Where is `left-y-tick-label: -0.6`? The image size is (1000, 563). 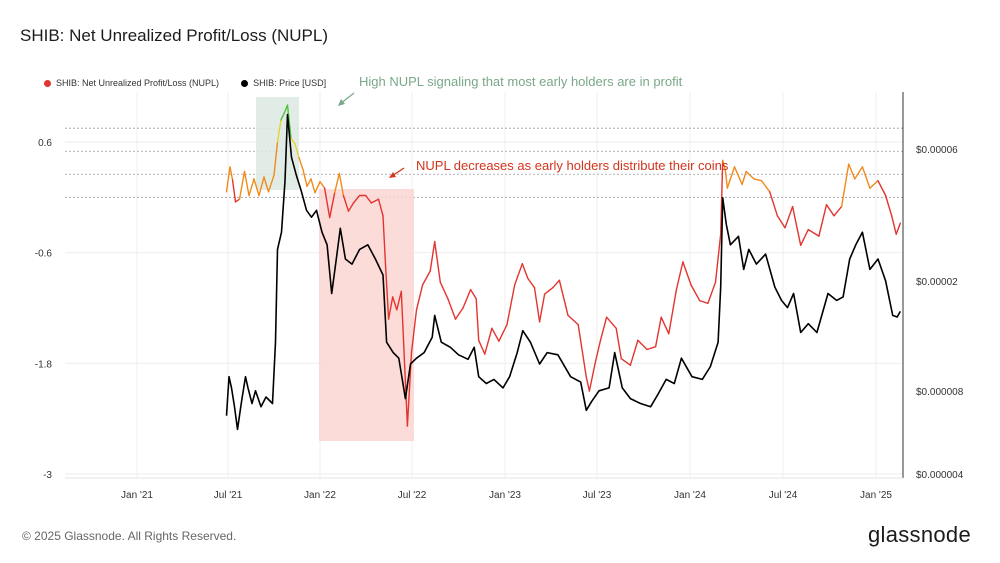 left-y-tick-label: -0.6 is located at coordinates (44, 254).